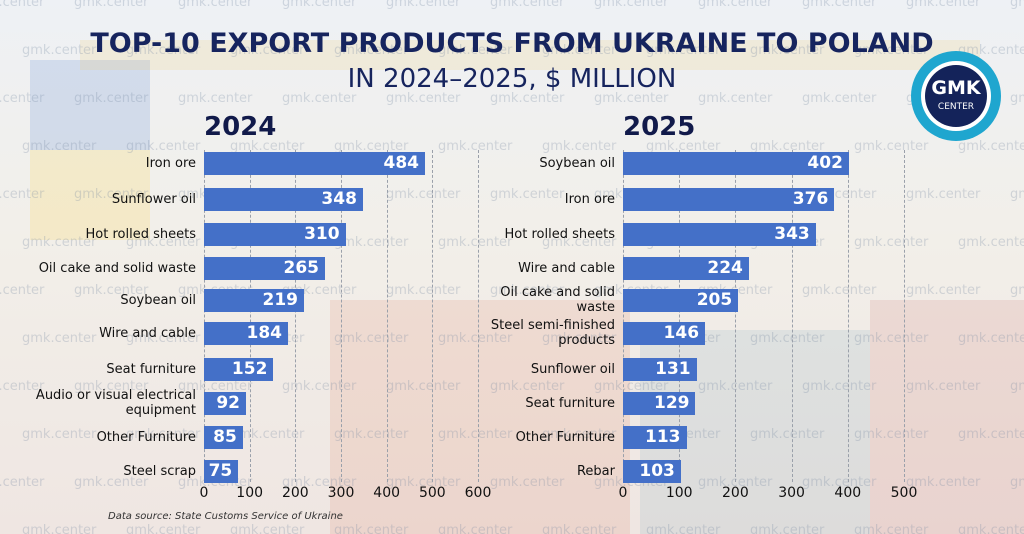  I want to click on category-label: Oil cake and solid waste, so click(117, 268).